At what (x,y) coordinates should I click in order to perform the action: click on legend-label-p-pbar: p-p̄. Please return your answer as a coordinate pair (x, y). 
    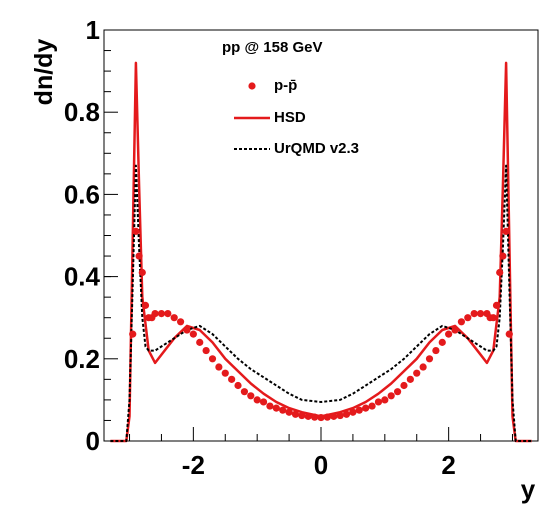
    Looking at the image, I should click on (285, 85).